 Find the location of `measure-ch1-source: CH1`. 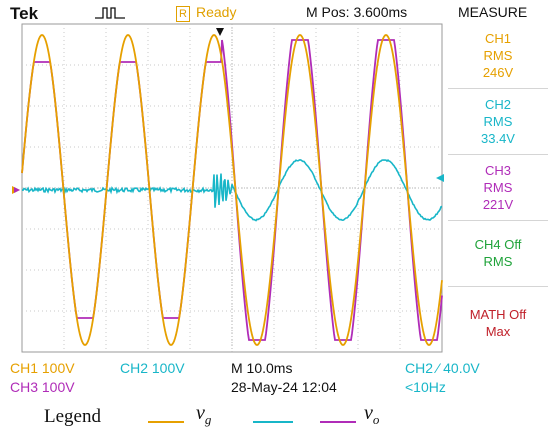

measure-ch1-source: CH1 is located at coordinates (497, 38).